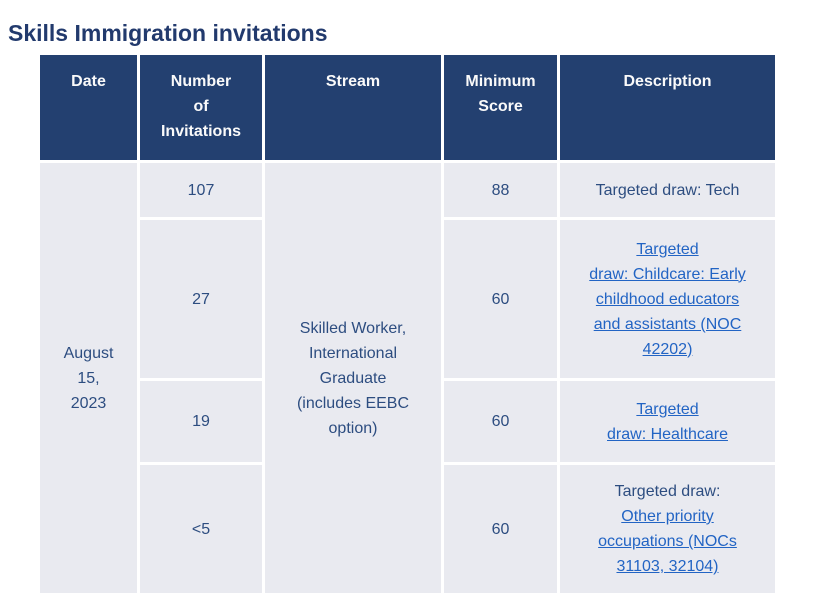  What do you see at coordinates (201, 421) in the screenshot?
I see `invitations-cell: 19` at bounding box center [201, 421].